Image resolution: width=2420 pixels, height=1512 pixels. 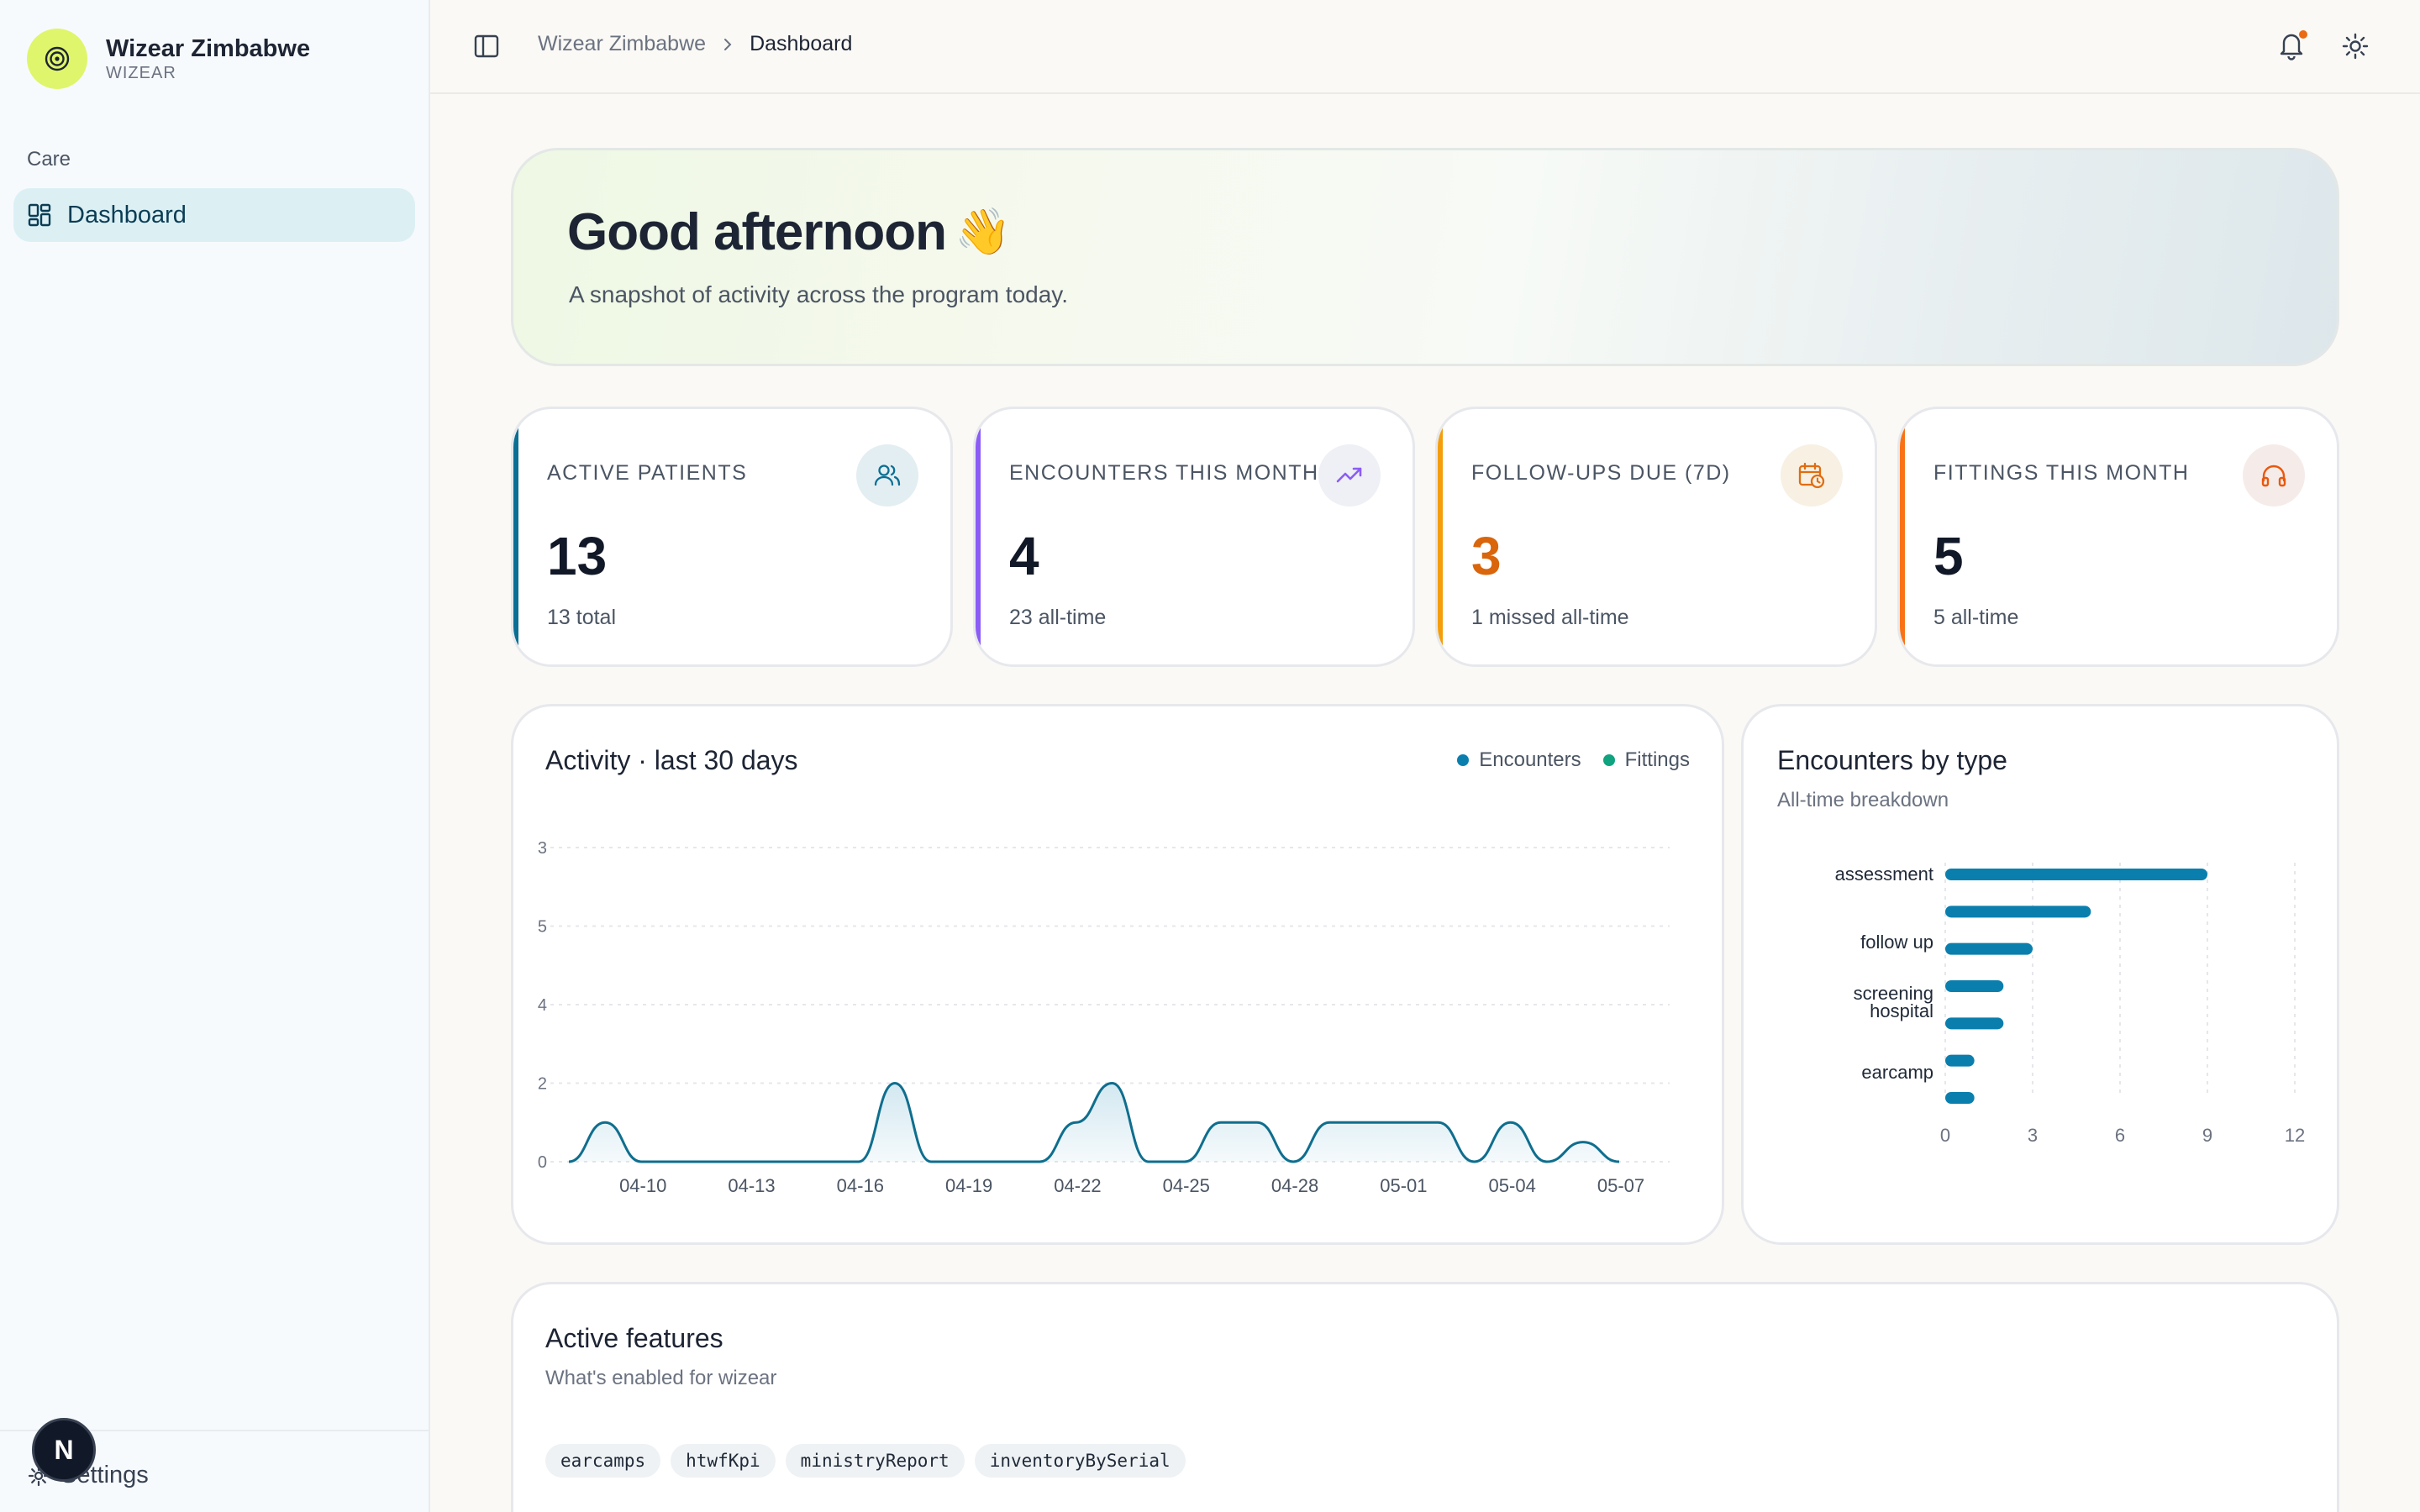 What do you see at coordinates (968, 1185) in the screenshot?
I see `x-tick-label: 04-19` at bounding box center [968, 1185].